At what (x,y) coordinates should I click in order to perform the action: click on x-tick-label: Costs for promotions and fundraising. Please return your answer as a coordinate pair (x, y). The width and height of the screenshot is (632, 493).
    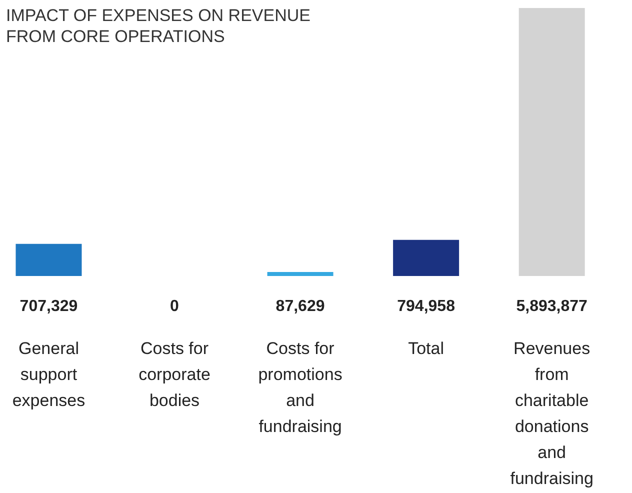
    Looking at the image, I should click on (300, 387).